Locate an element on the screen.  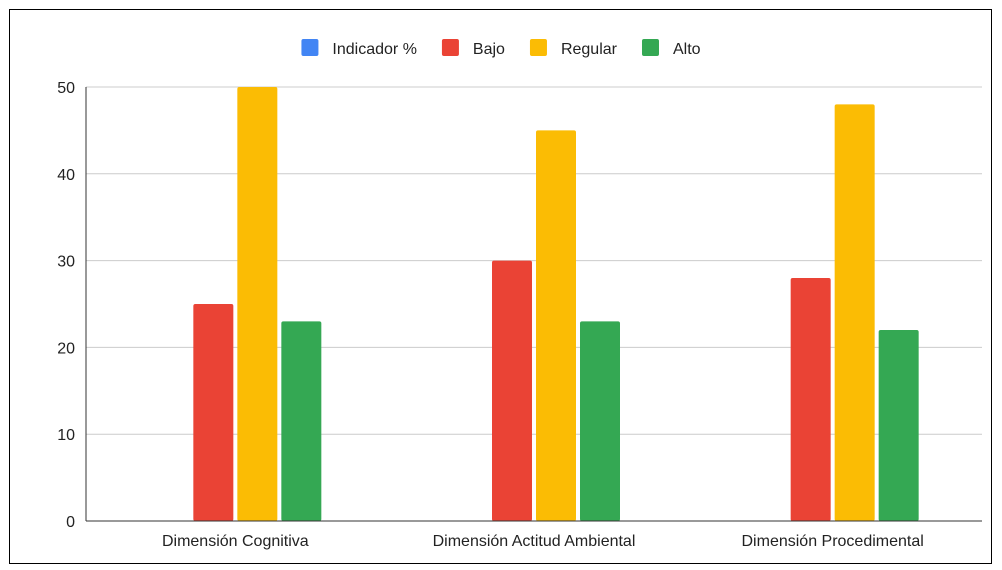
bar-bajo-dimensi-n-procedimental is located at coordinates (810, 399).